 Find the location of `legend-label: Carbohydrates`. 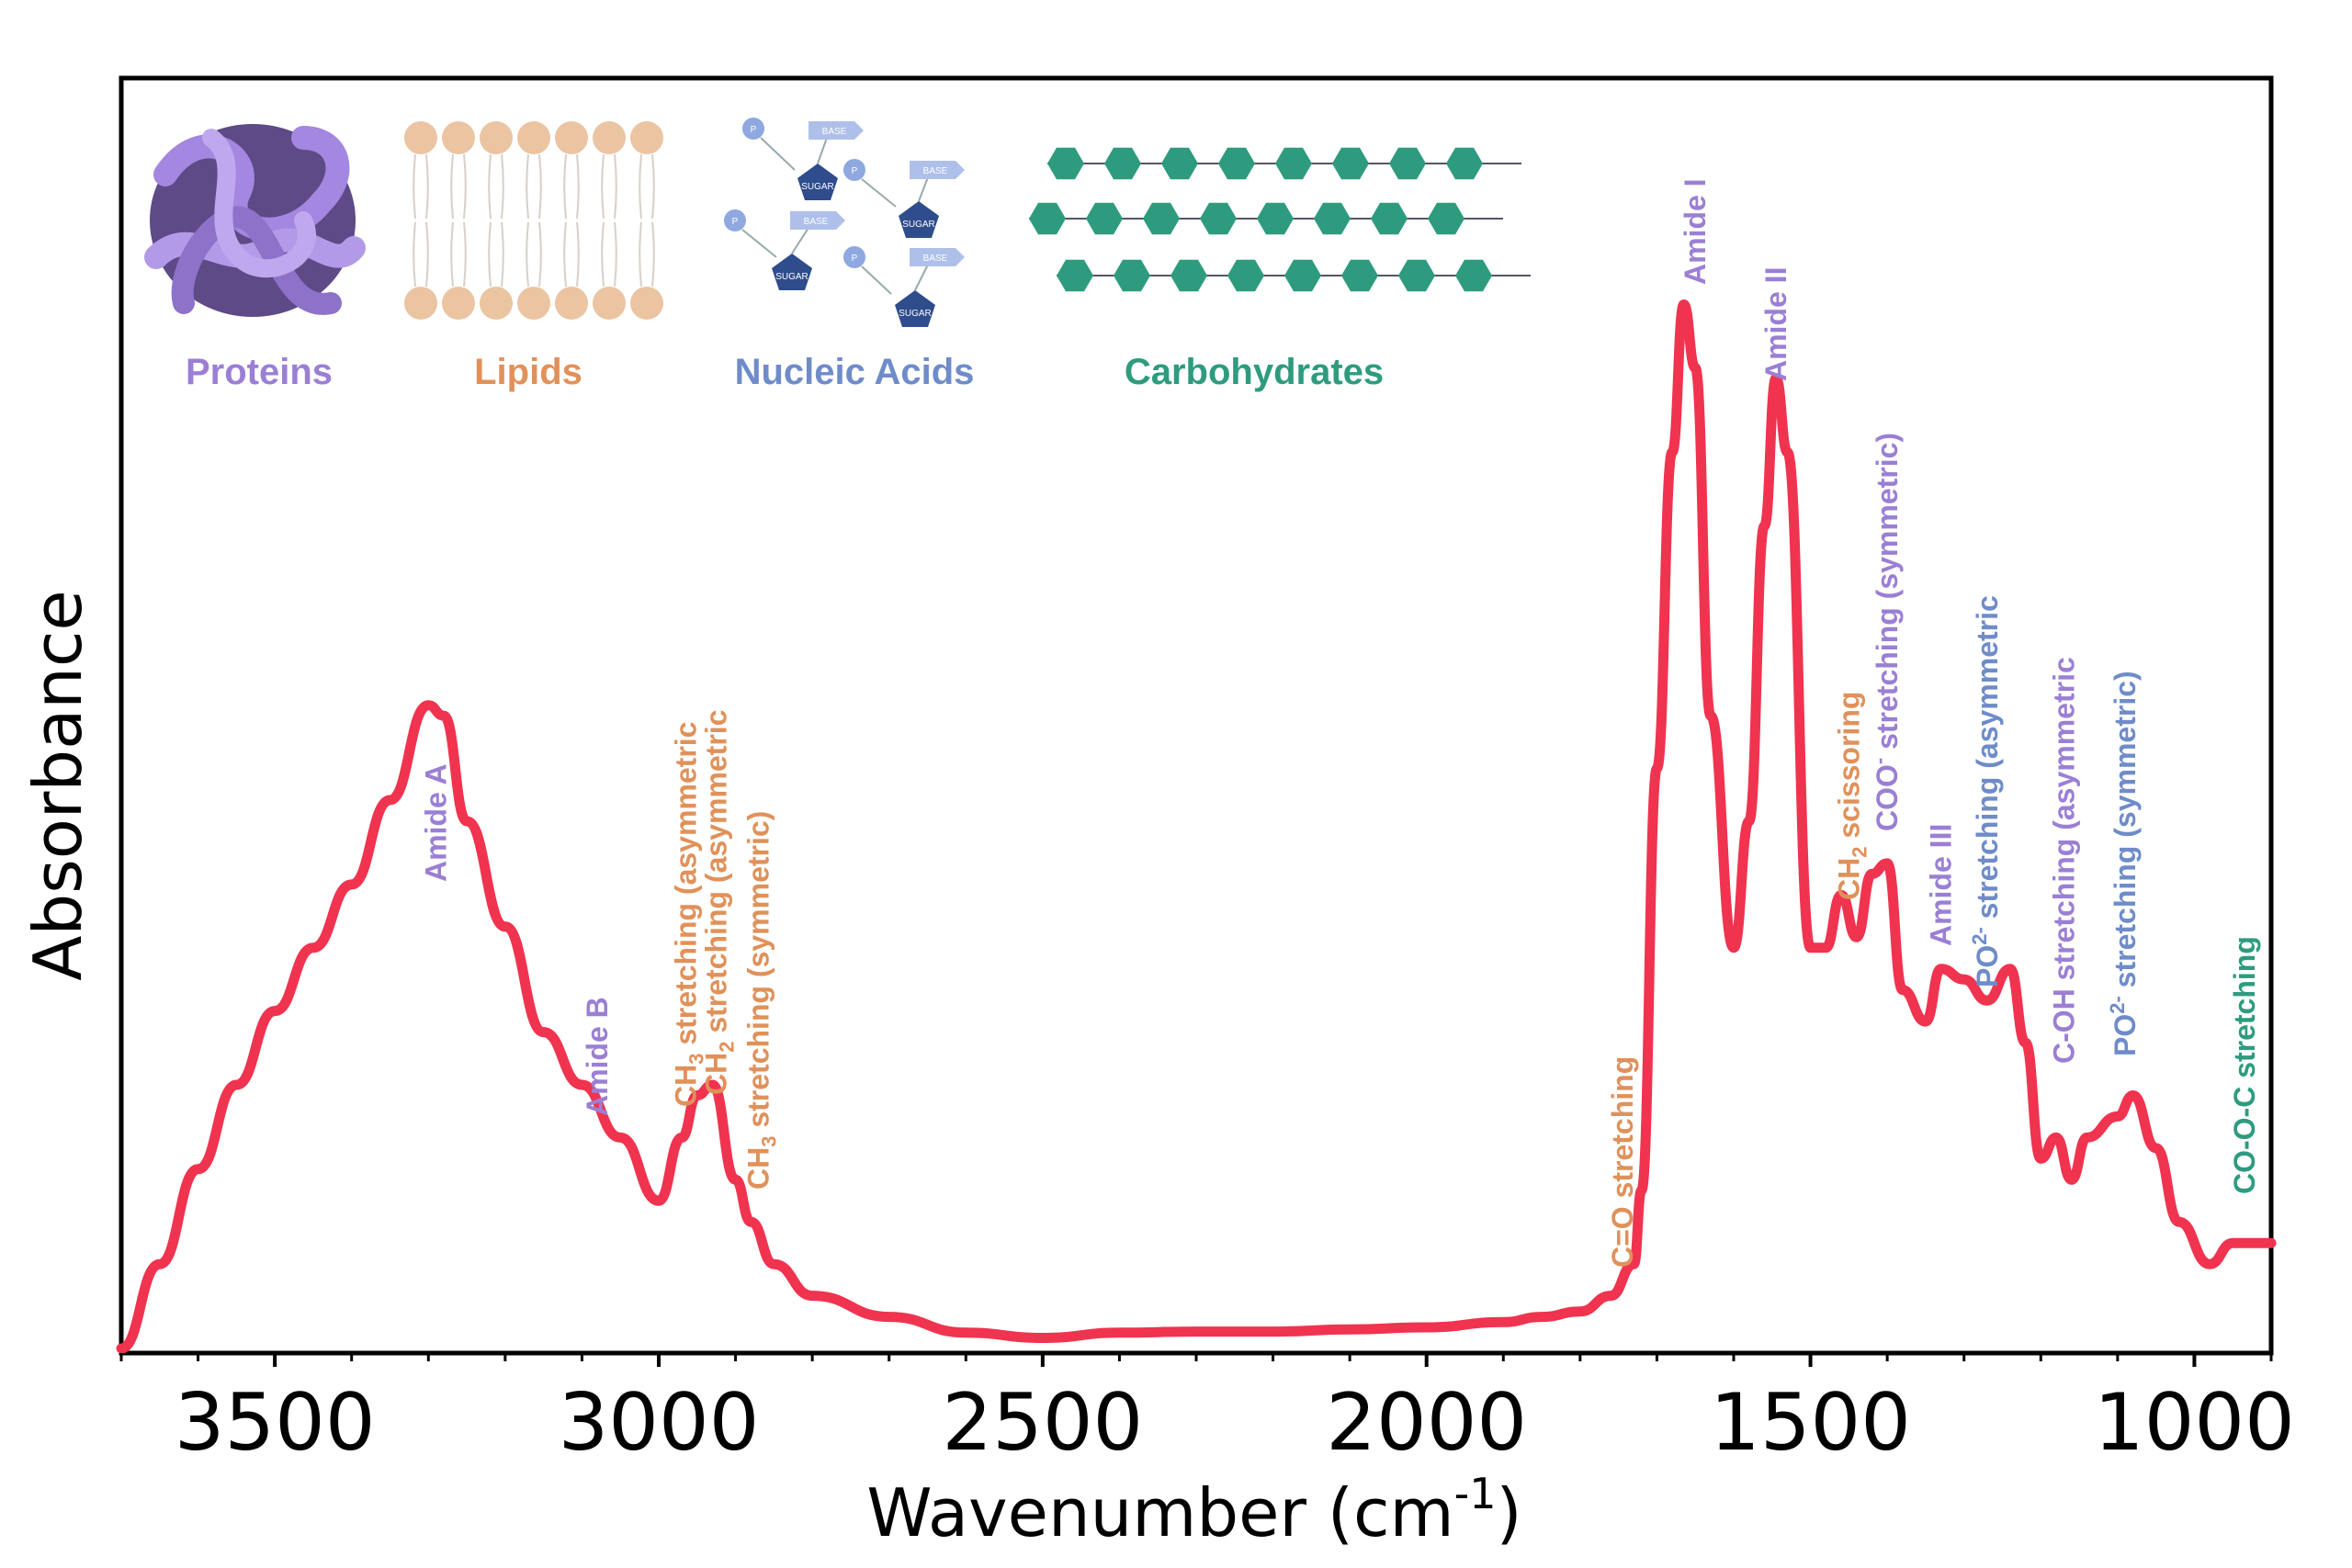

legend-label: Carbohydrates is located at coordinates (1254, 372).